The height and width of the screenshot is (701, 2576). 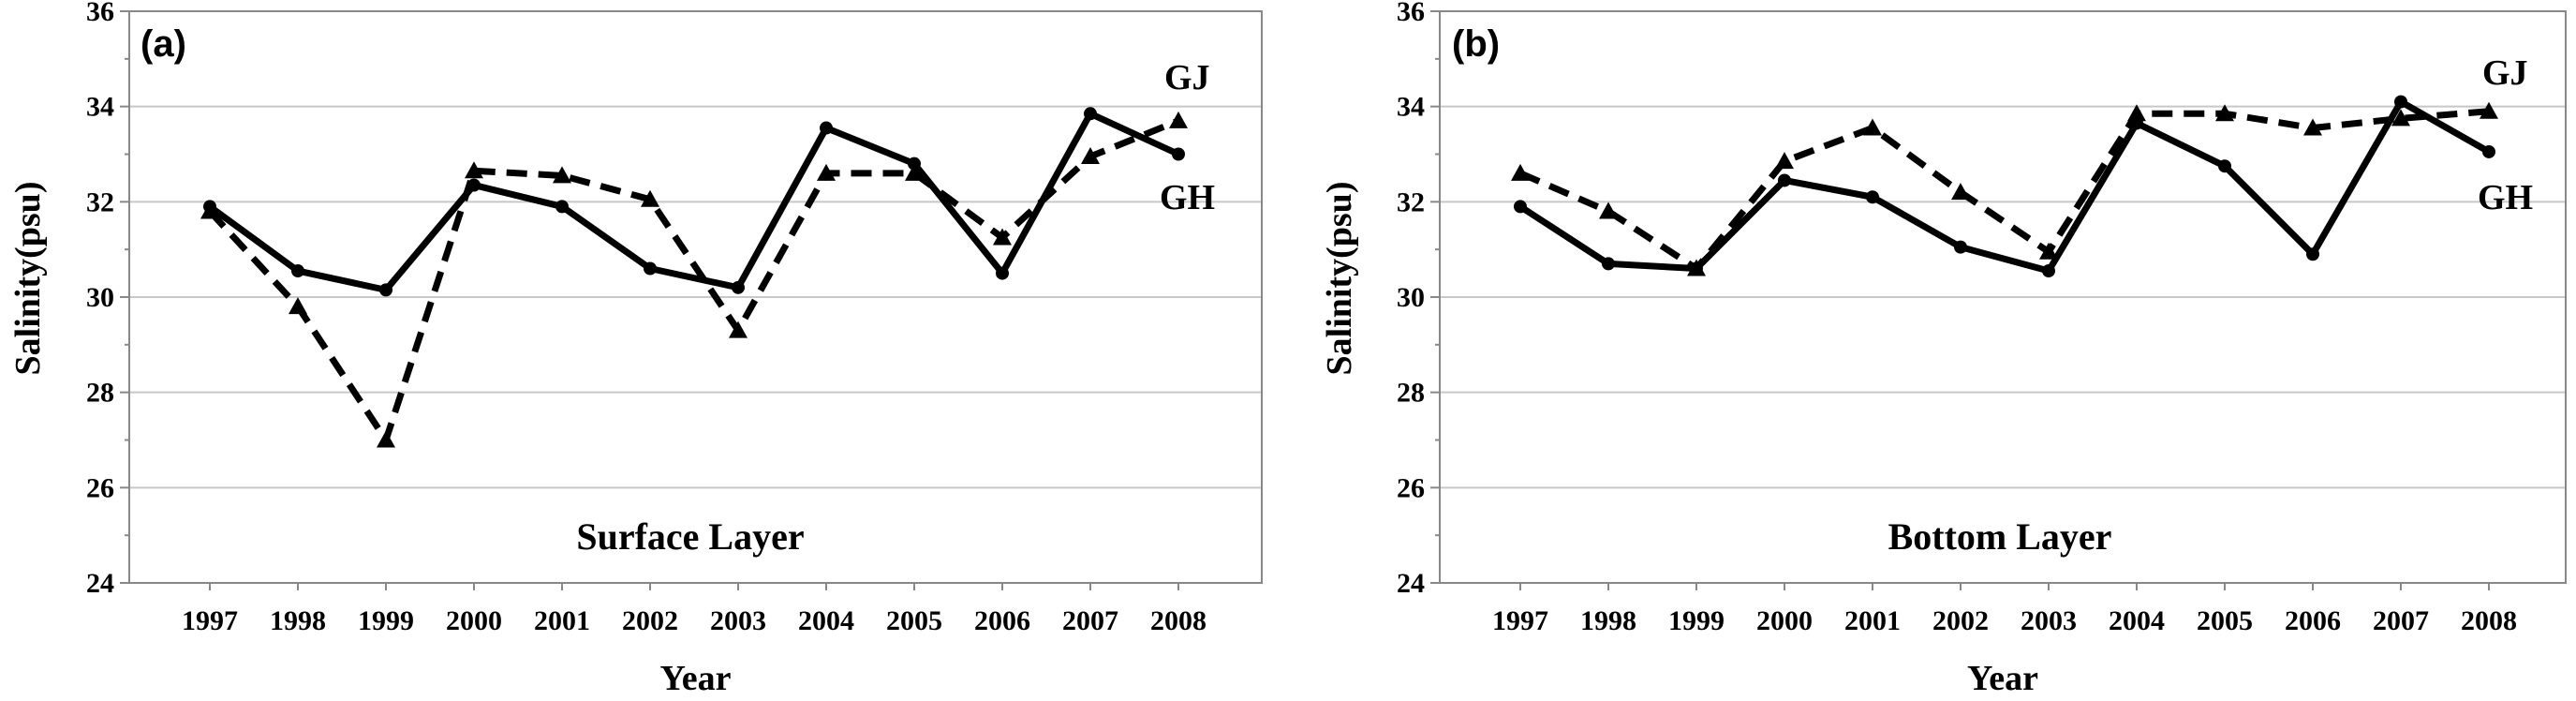 I want to click on layer-annotation: Surface Layer, so click(x=690, y=536).